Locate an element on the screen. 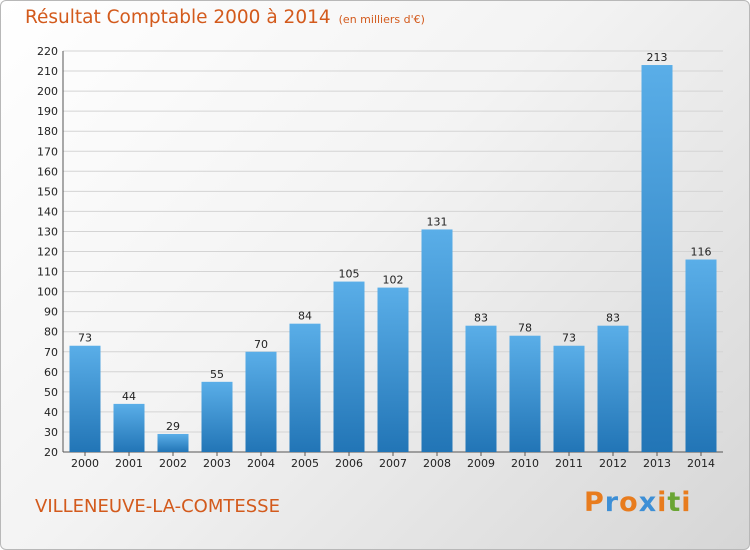  y-tick-label: 150 is located at coordinates (47, 191).